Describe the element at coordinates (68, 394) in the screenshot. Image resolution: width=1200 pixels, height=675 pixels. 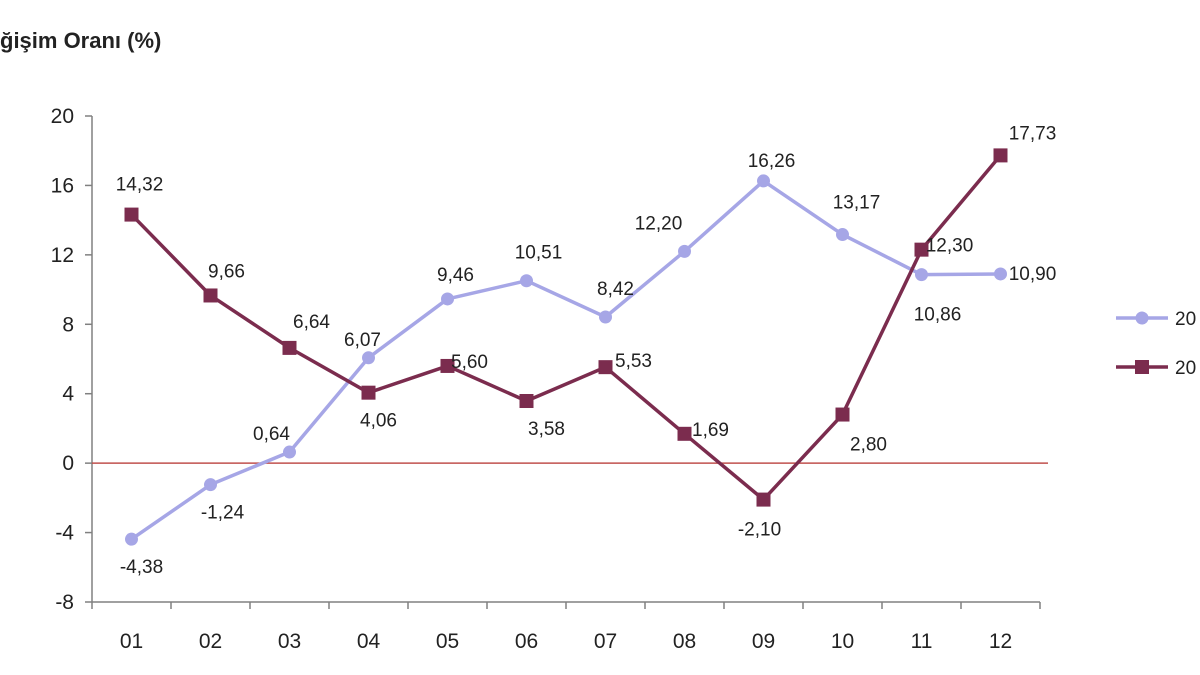
I see `y-tick-label: 4` at that location.